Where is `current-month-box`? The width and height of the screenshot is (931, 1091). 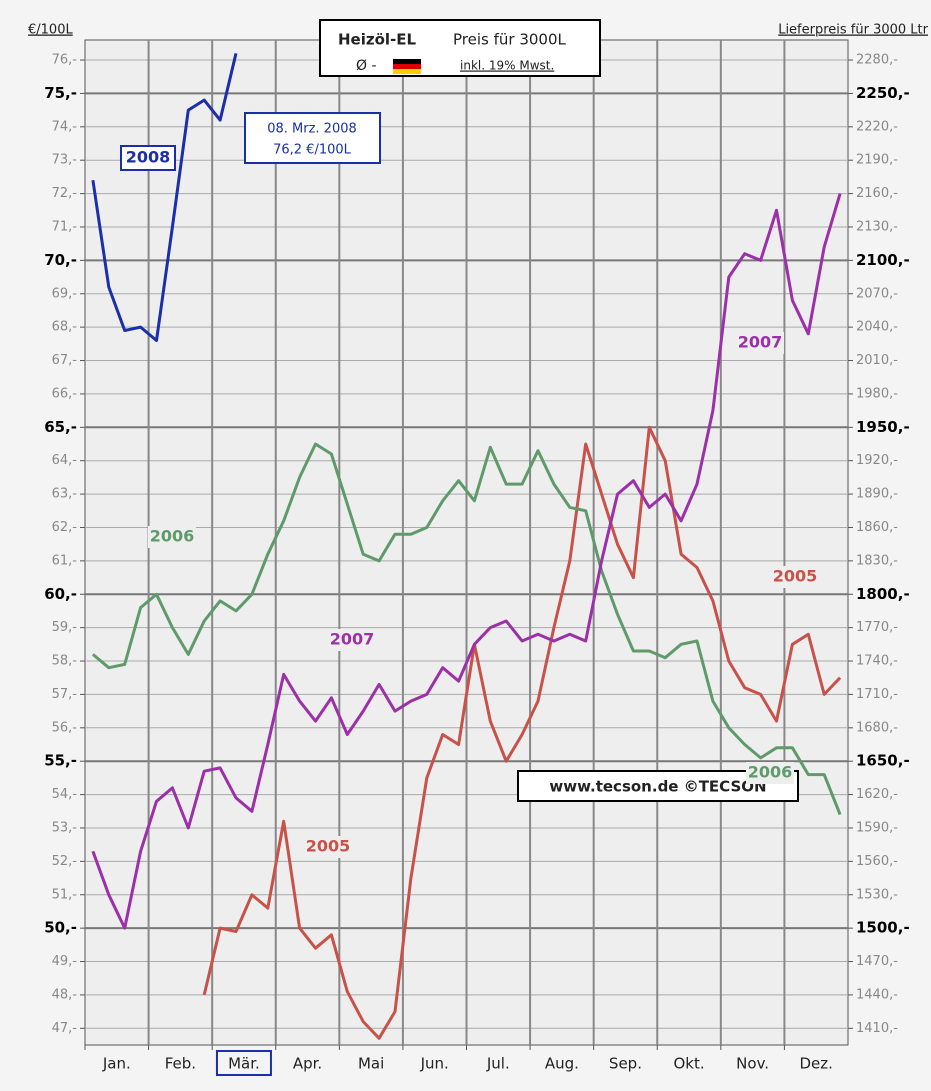 current-month-box is located at coordinates (243, 1063).